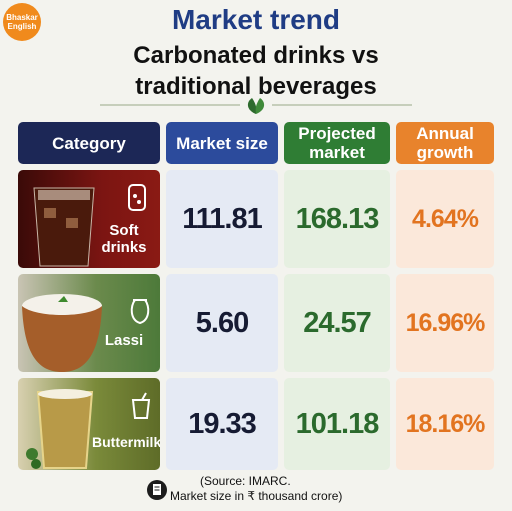 The image size is (512, 511). What do you see at coordinates (141, 405) in the screenshot?
I see `glass-icon` at bounding box center [141, 405].